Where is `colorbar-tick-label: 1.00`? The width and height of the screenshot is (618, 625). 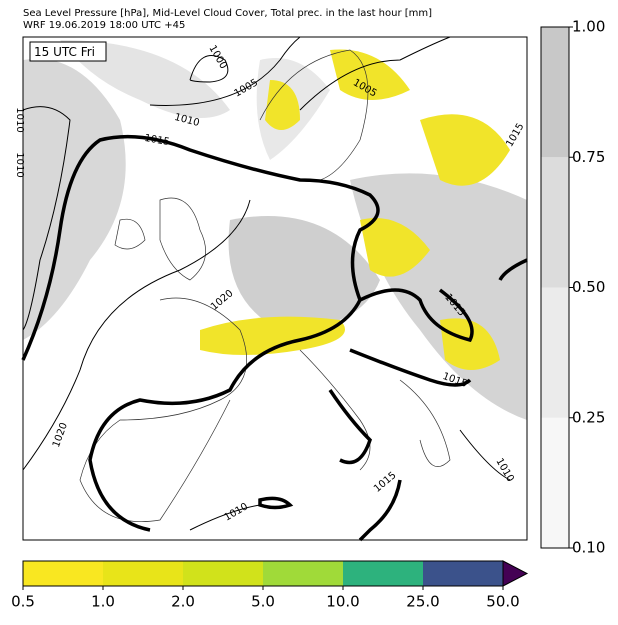
colorbar-tick-label: 1.00 is located at coordinates (588, 27).